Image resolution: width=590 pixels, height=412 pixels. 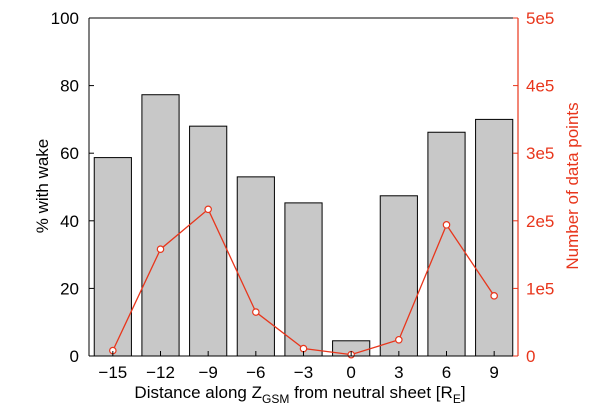 What do you see at coordinates (493, 372) in the screenshot?
I see `x-tick-label-8: 9` at bounding box center [493, 372].